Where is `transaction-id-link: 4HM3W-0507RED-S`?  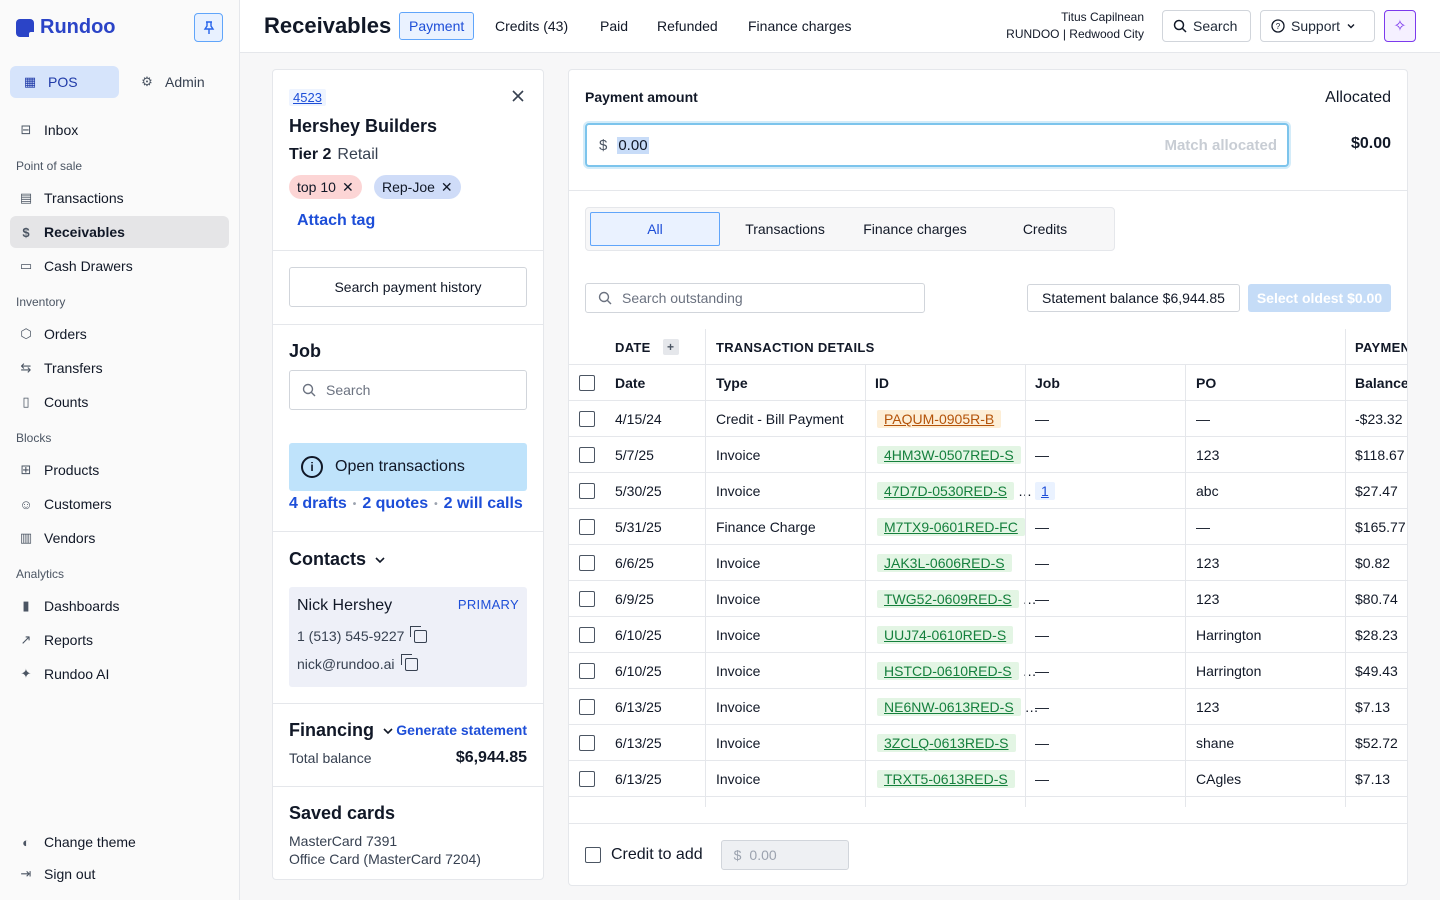
transaction-id-link: 4HM3W-0507RED-S is located at coordinates (949, 455).